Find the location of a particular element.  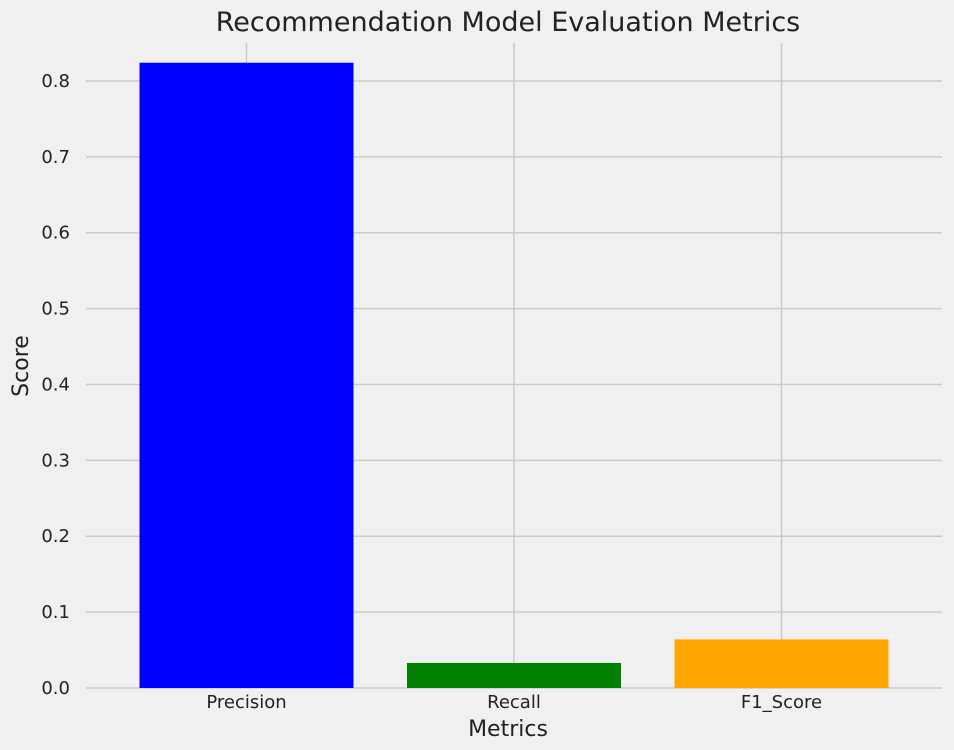

x-axis-label: Metrics is located at coordinates (508, 729).